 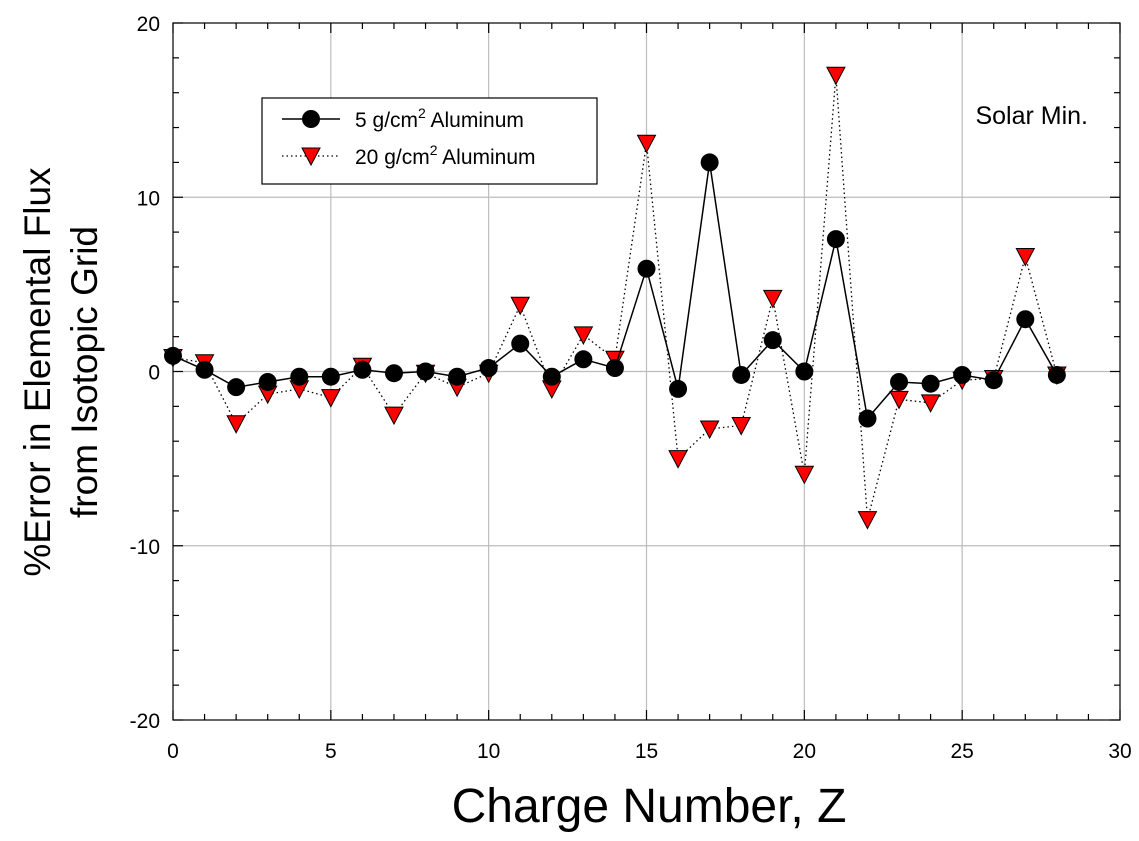 What do you see at coordinates (439, 118) in the screenshot?
I see `legend-label-5g: 5 g/cm2 Aluminum` at bounding box center [439, 118].